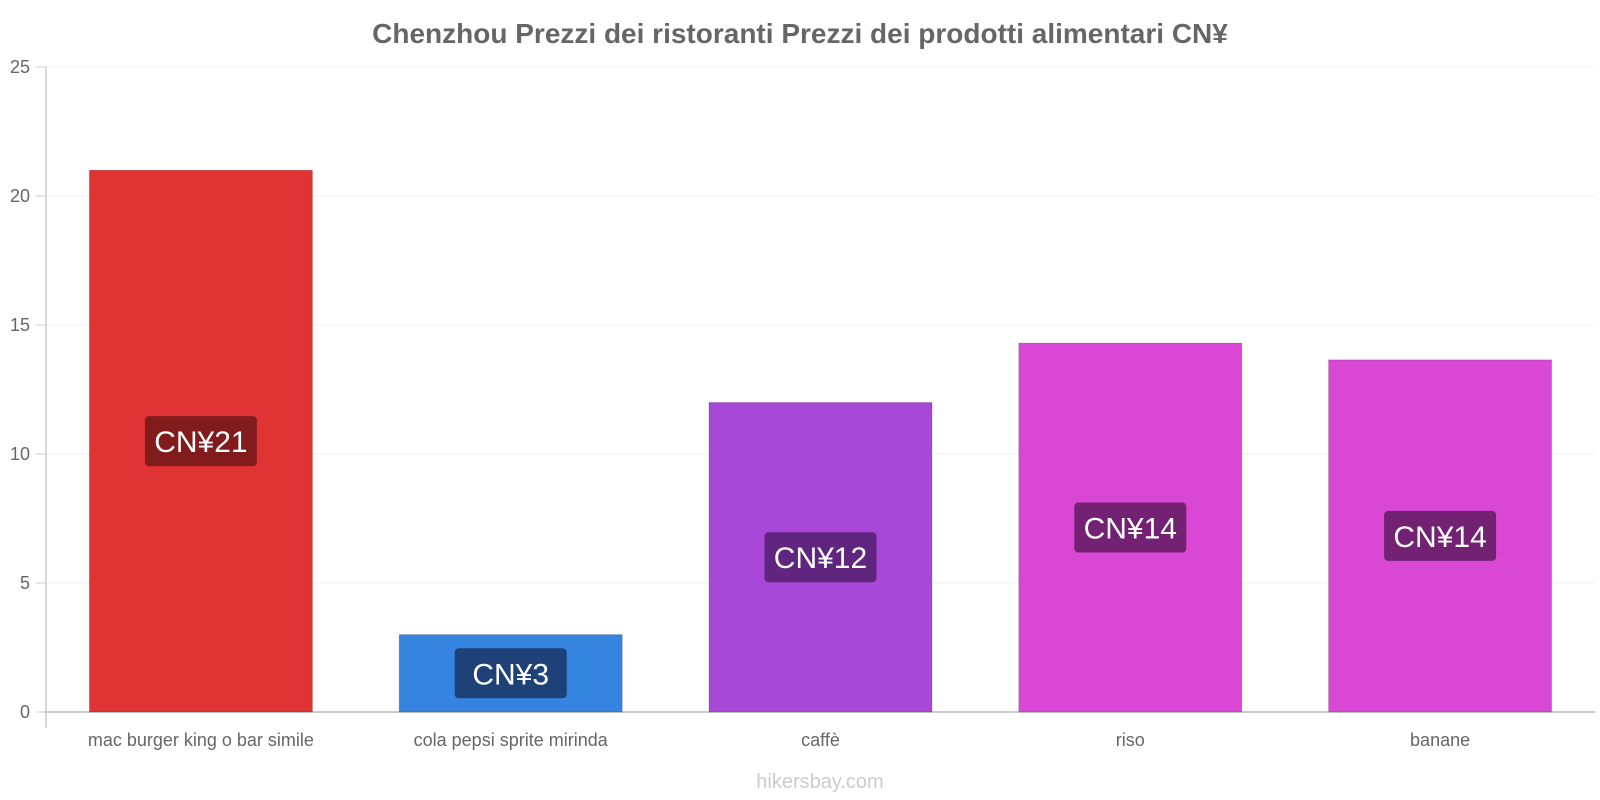 This screenshot has height=800, width=1600. I want to click on x-category-label: banane, so click(1440, 740).